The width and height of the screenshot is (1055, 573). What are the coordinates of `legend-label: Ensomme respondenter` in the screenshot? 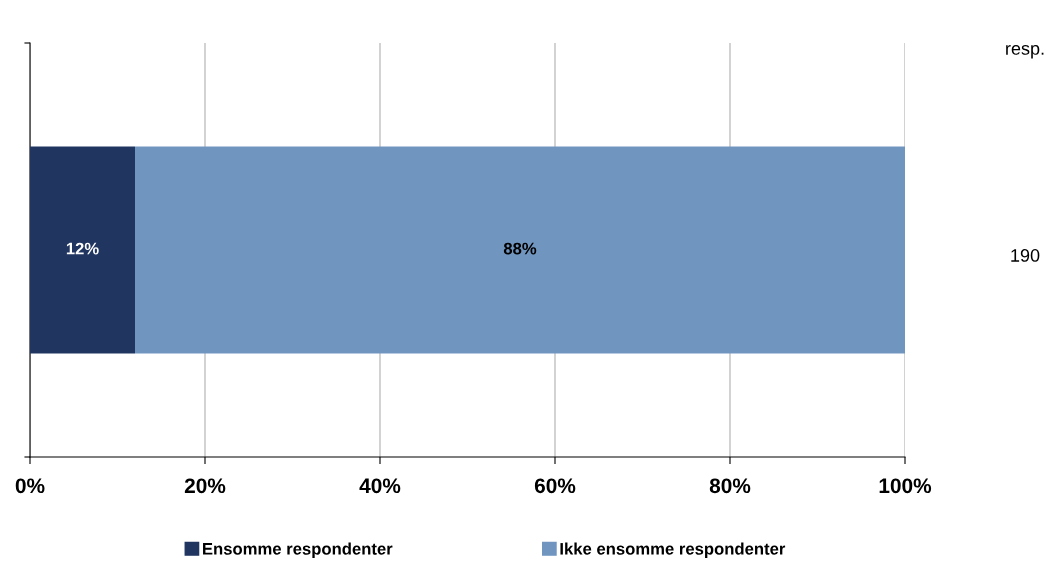 It's located at (298, 550).